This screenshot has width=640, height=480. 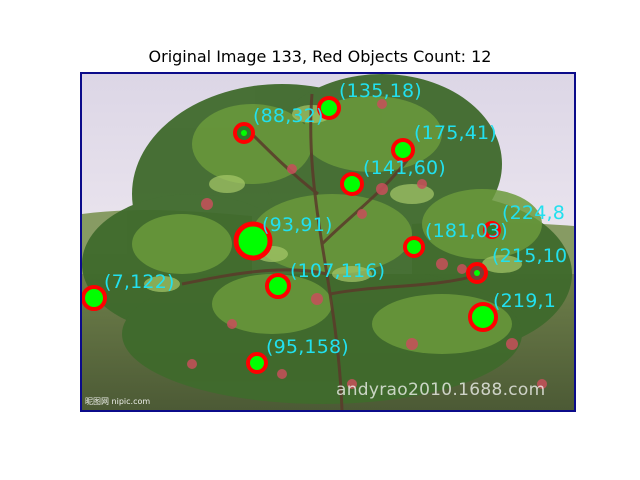 I want to click on detection-label: (7,122), so click(x=139, y=282).